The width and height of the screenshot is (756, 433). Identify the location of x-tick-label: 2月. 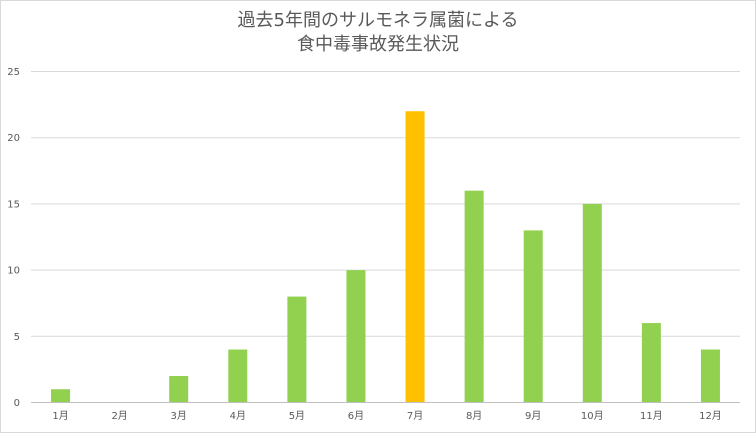
(119, 416).